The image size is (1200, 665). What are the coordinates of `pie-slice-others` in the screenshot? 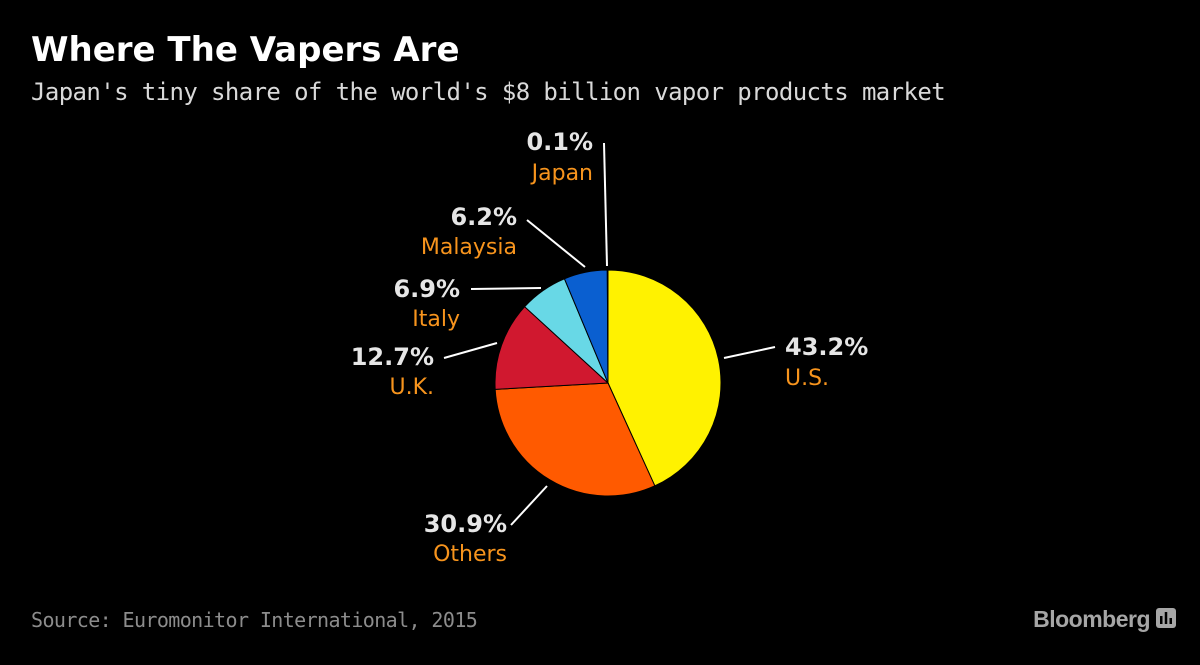 It's located at (575, 439).